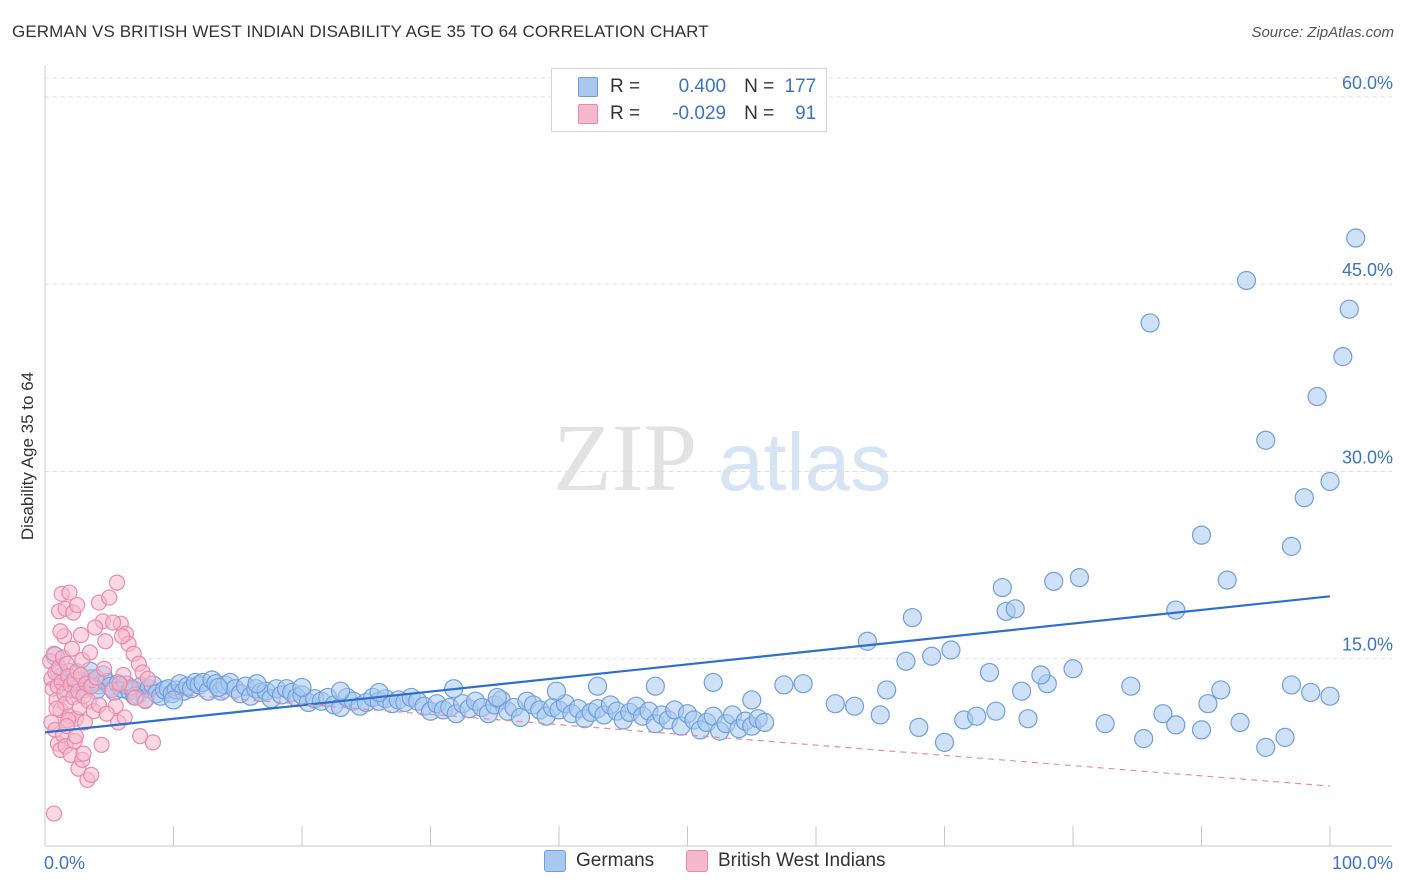 The image size is (1406, 892). I want to click on legend-item-bwi: British West Indians, so click(786, 861).